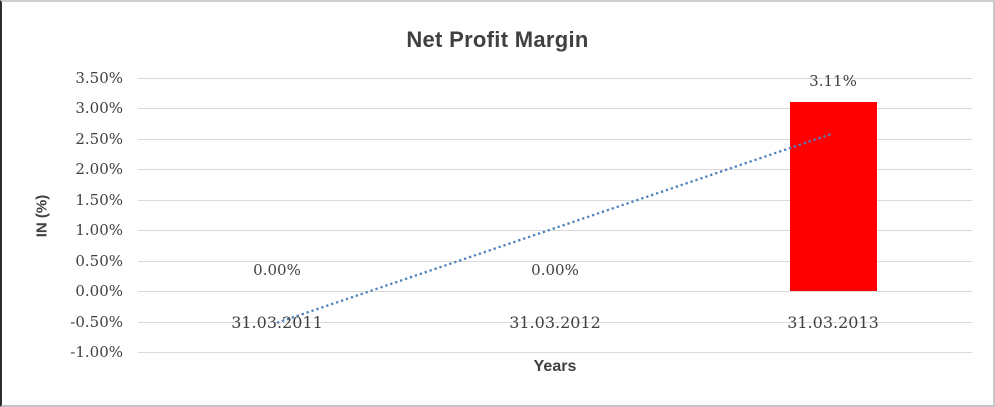  What do you see at coordinates (833, 196) in the screenshot?
I see `bar-31.03.2013` at bounding box center [833, 196].